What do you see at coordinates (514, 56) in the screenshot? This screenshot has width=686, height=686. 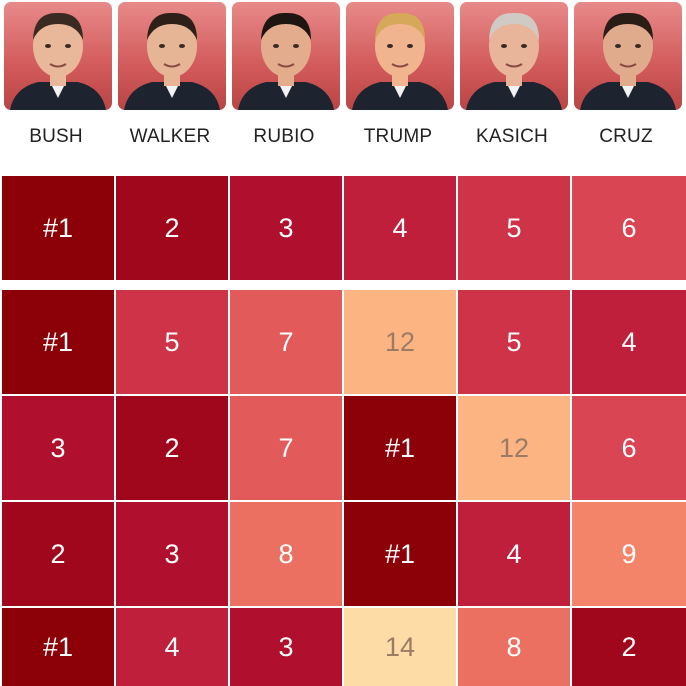 I see `kasich-portrait-icon` at bounding box center [514, 56].